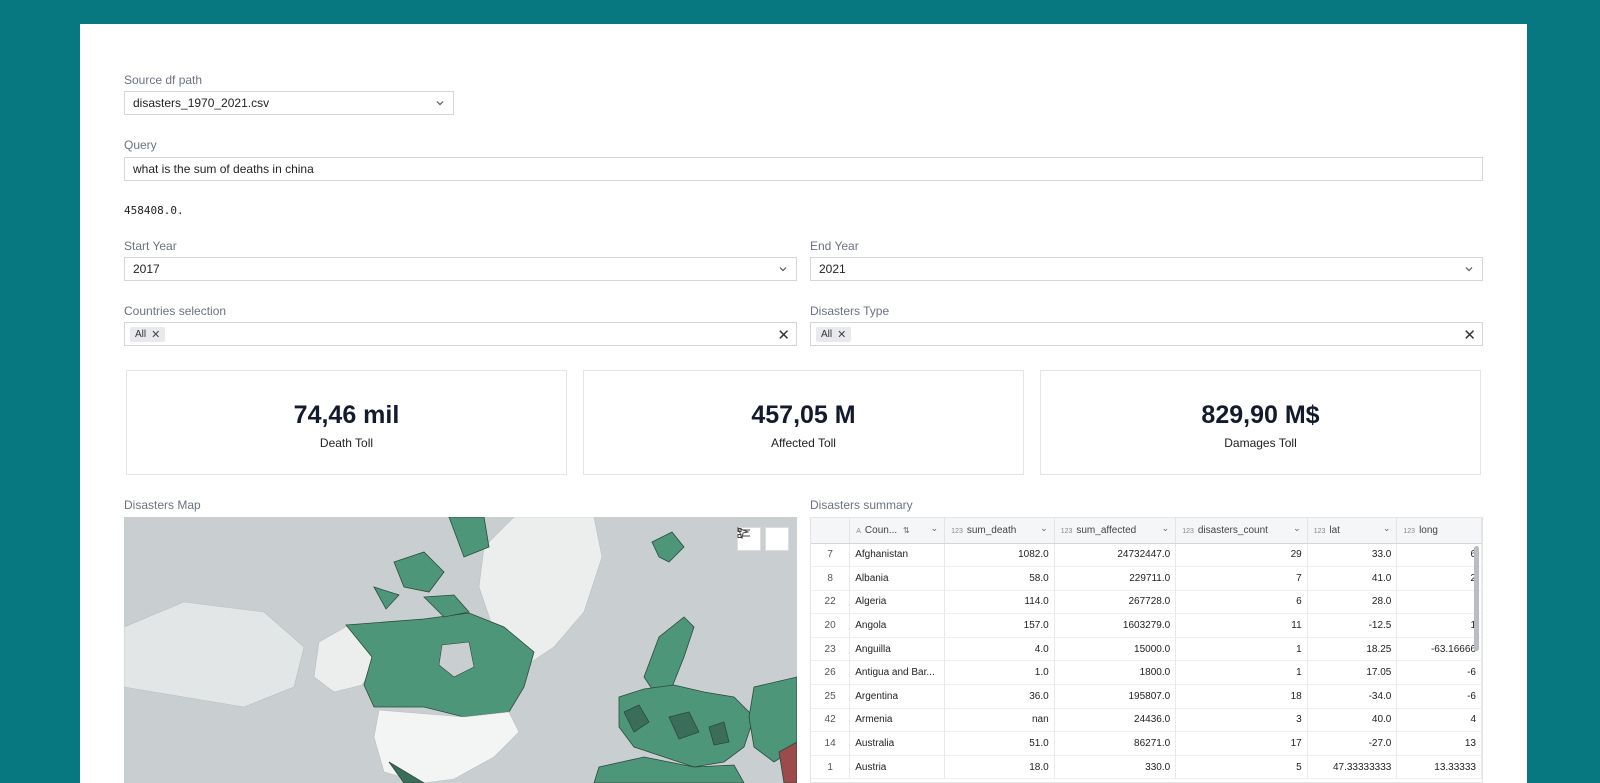 The width and height of the screenshot is (1600, 783). What do you see at coordinates (1469, 335) in the screenshot?
I see `clear-disaster-type-icon: ✕` at bounding box center [1469, 335].